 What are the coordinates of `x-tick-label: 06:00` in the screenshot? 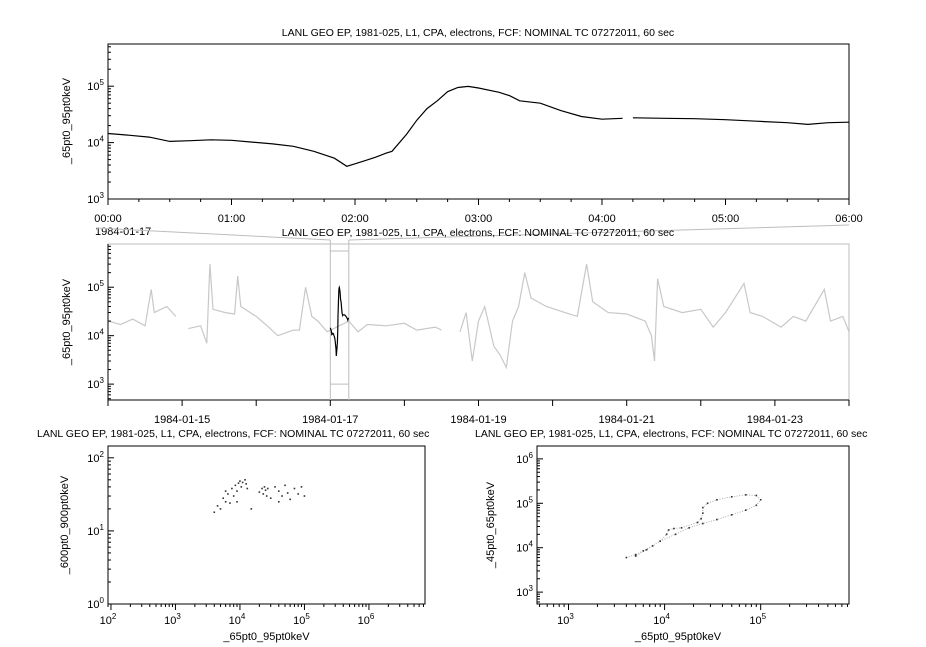 It's located at (849, 219).